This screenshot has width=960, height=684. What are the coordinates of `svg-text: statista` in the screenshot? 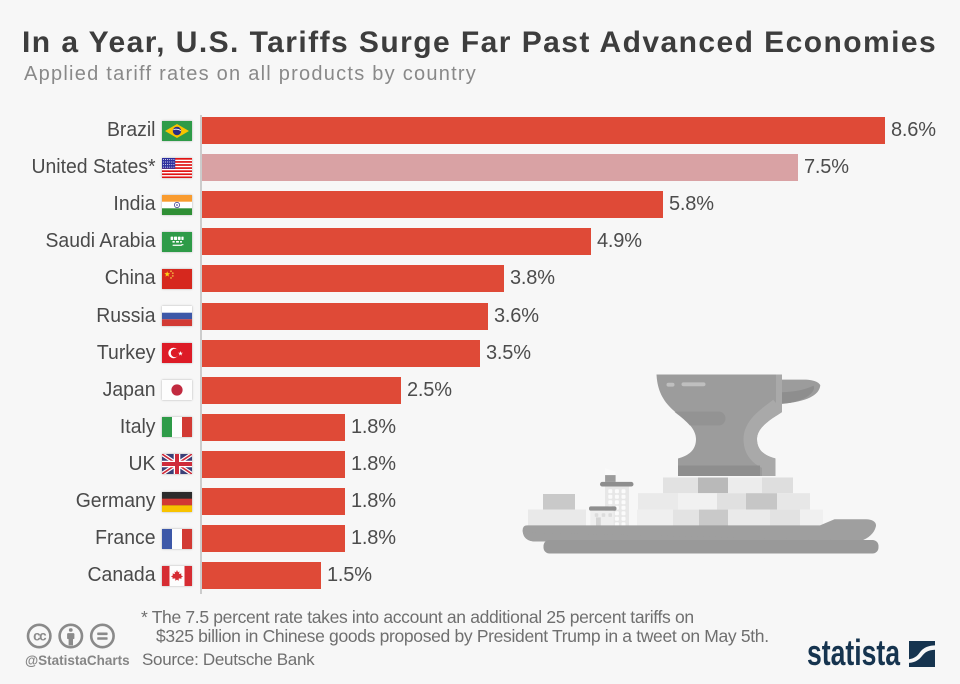 It's located at (854, 652).